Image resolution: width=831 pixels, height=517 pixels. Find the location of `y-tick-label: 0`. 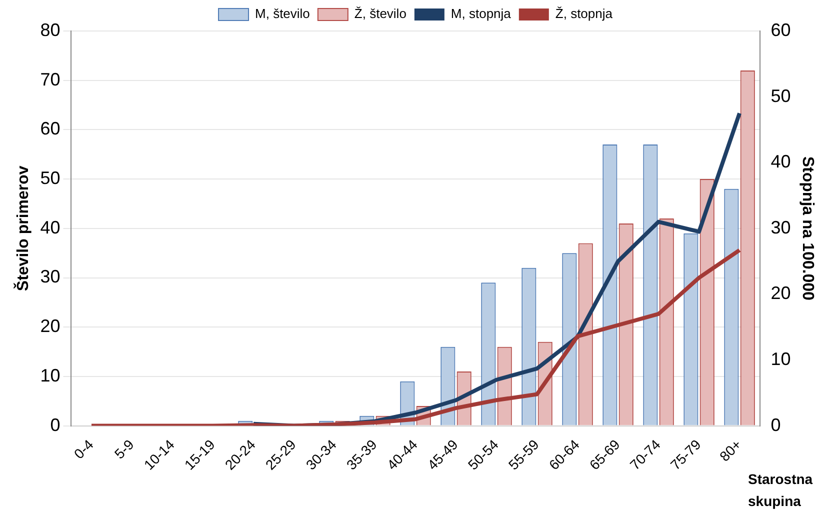

y-tick-label: 0 is located at coordinates (55, 424).